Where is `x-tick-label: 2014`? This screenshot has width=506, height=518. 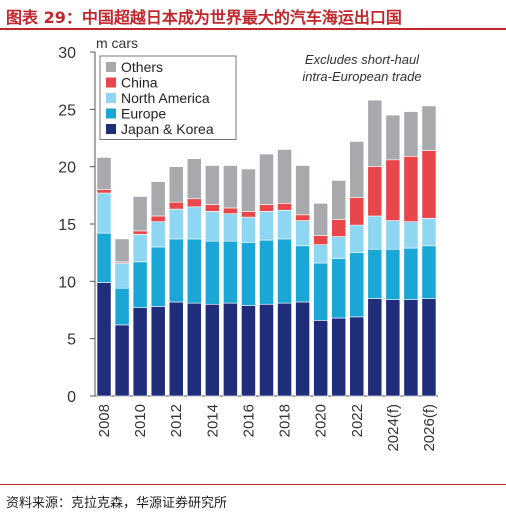
x-tick-label: 2014 is located at coordinates (212, 420).